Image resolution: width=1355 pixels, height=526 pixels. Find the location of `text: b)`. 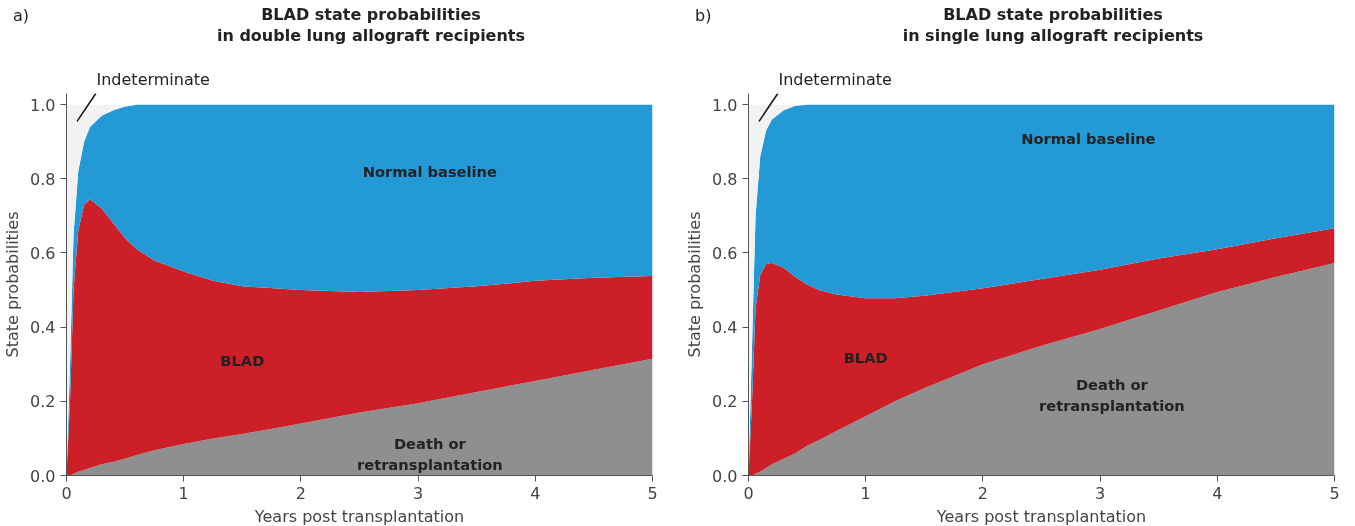

text: b) is located at coordinates (703, 16).